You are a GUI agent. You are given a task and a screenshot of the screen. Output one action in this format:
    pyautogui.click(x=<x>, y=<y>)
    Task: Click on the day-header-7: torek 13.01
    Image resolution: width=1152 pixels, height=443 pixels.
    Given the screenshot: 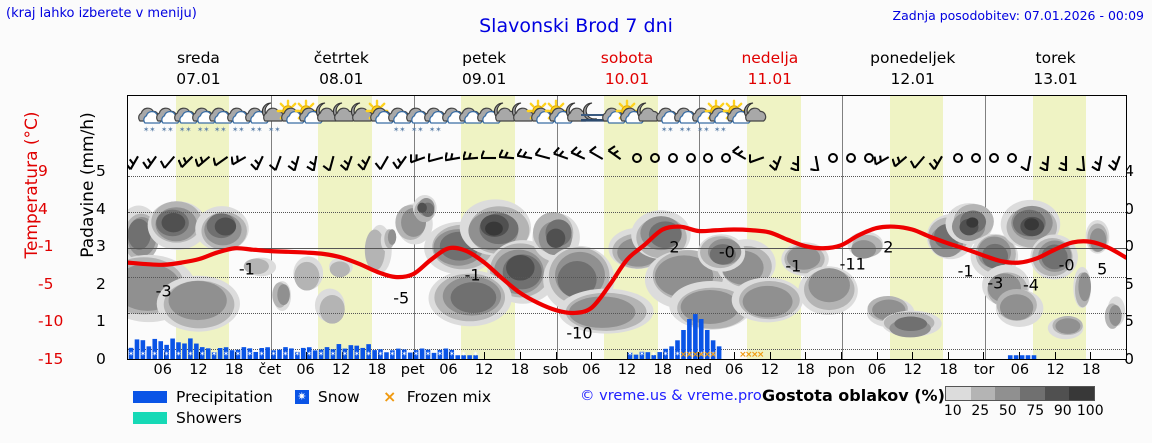 What is the action you would take?
    pyautogui.click(x=1055, y=70)
    